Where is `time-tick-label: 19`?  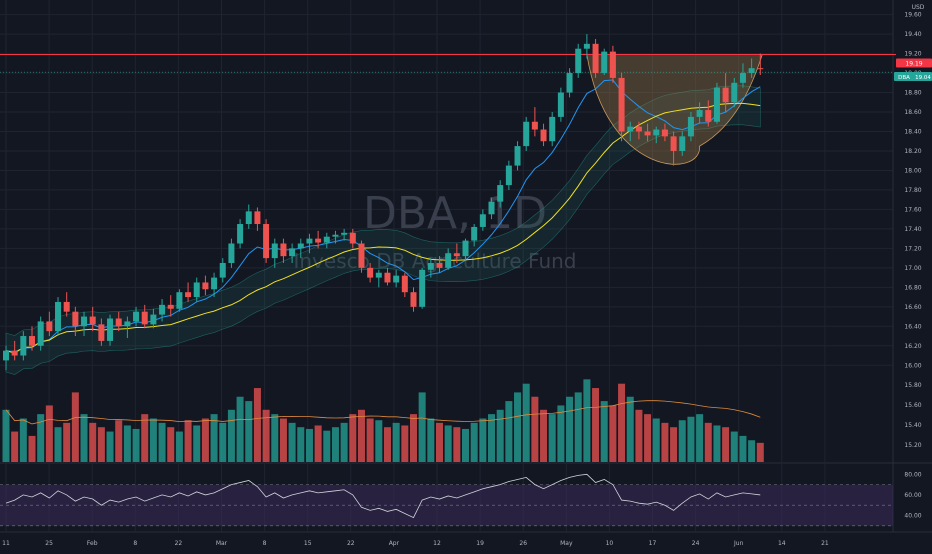 time-tick-label: 19 is located at coordinates (480, 543).